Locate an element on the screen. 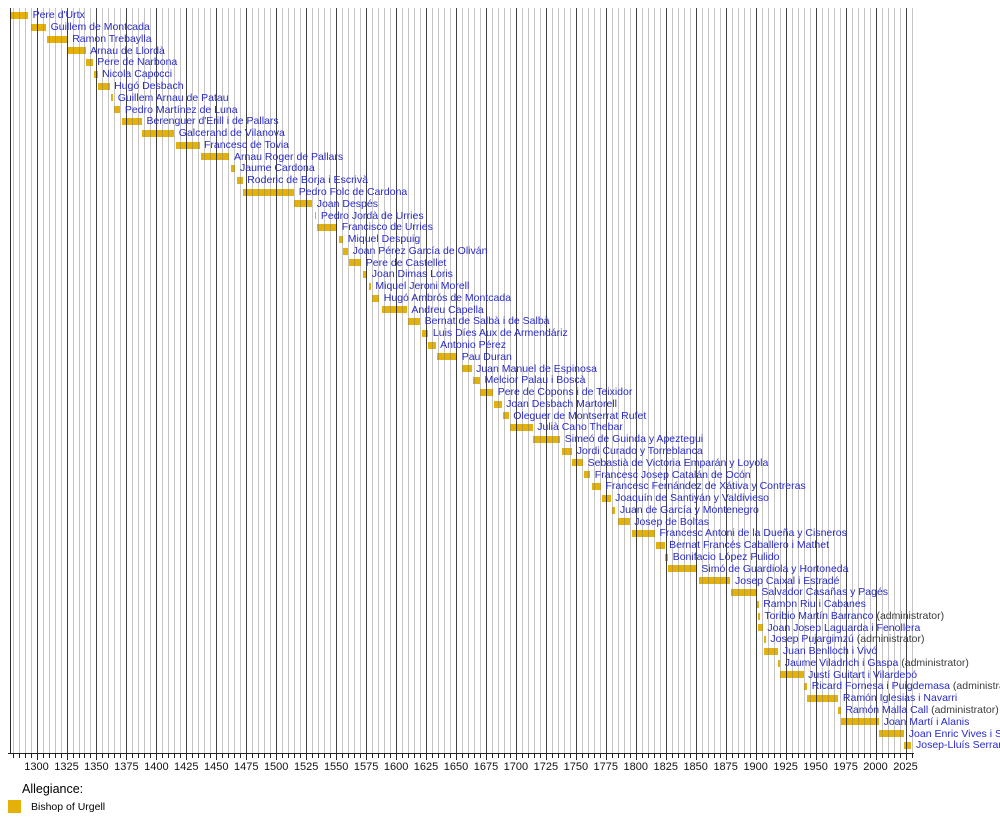 Image resolution: width=1000 pixels, height=834 pixels. bishop-name-link: Francesc Josep Catalán de Ocón is located at coordinates (673, 475).